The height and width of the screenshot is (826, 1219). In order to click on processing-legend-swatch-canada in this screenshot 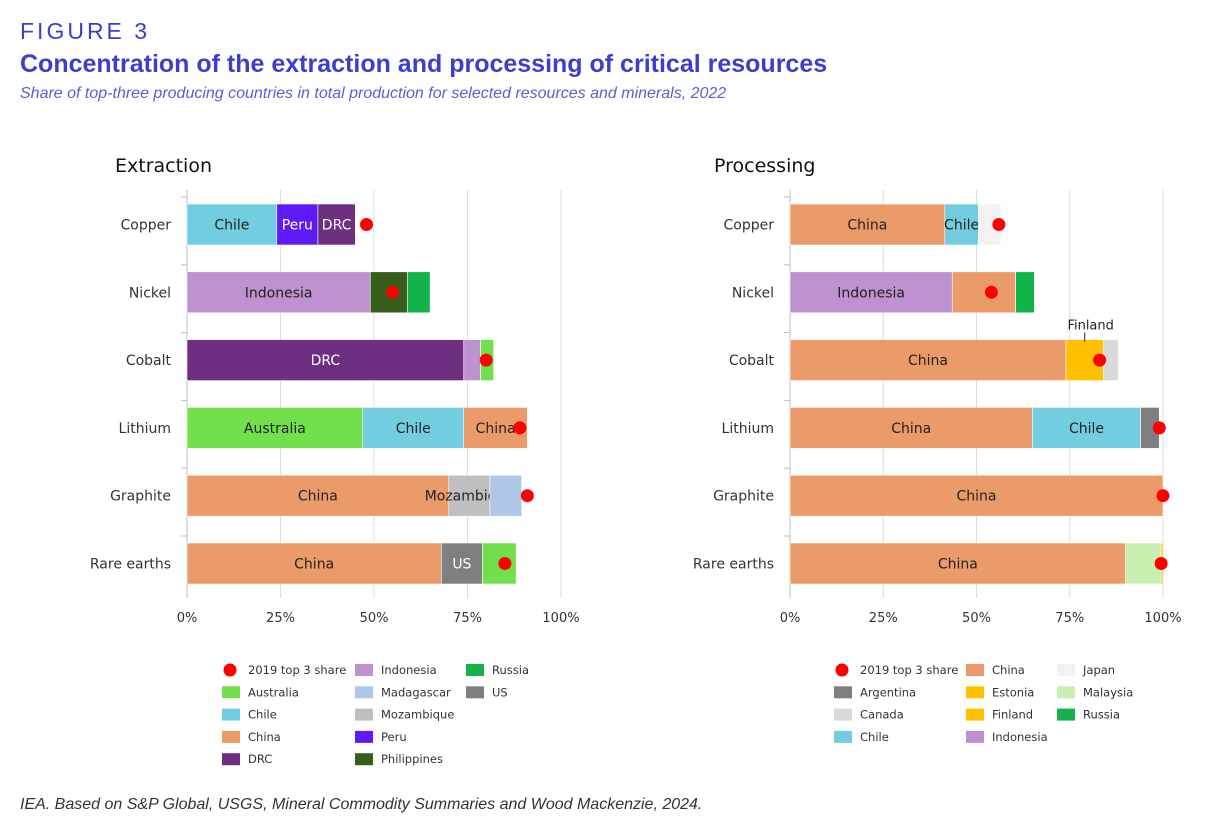, I will do `click(843, 714)`.